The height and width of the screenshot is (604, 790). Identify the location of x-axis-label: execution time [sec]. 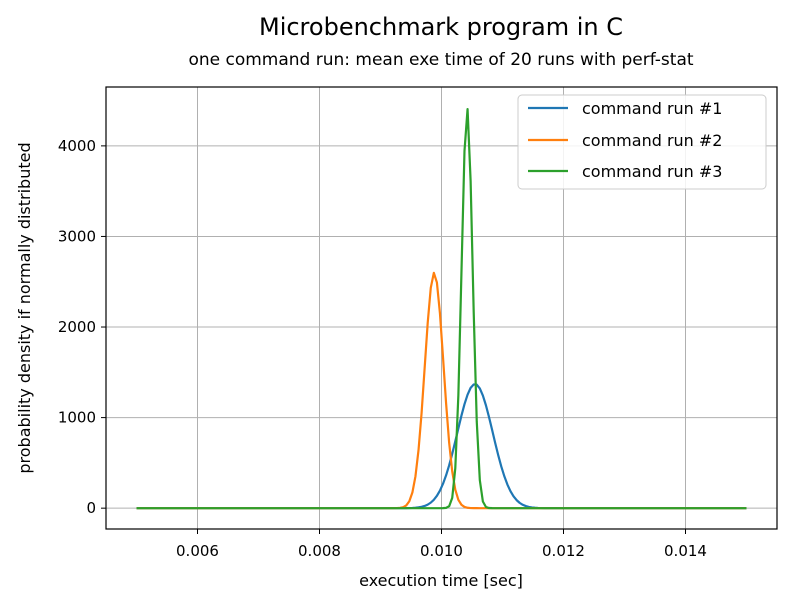
(441, 580).